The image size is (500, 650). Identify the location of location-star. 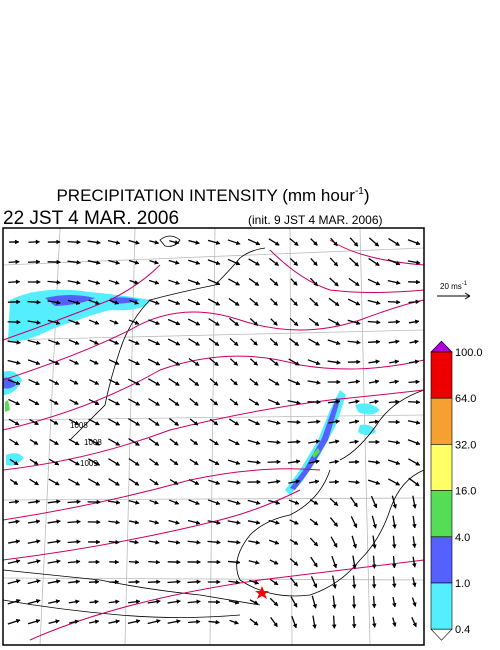
(262, 592).